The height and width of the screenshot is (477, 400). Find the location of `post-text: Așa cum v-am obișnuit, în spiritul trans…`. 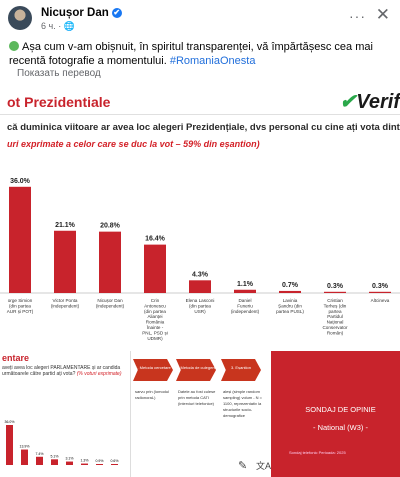

post-text: Așa cum v-am obișnuit, în spiritul trans… is located at coordinates (201, 54).